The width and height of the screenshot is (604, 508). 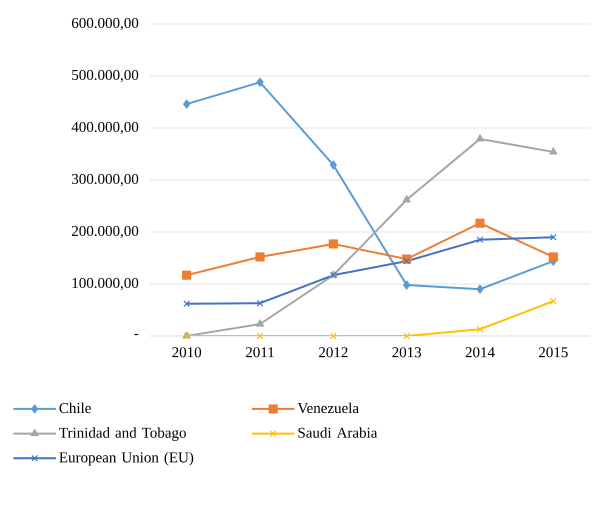 I want to click on y-tick-label: 100.000,00, so click(x=105, y=284).